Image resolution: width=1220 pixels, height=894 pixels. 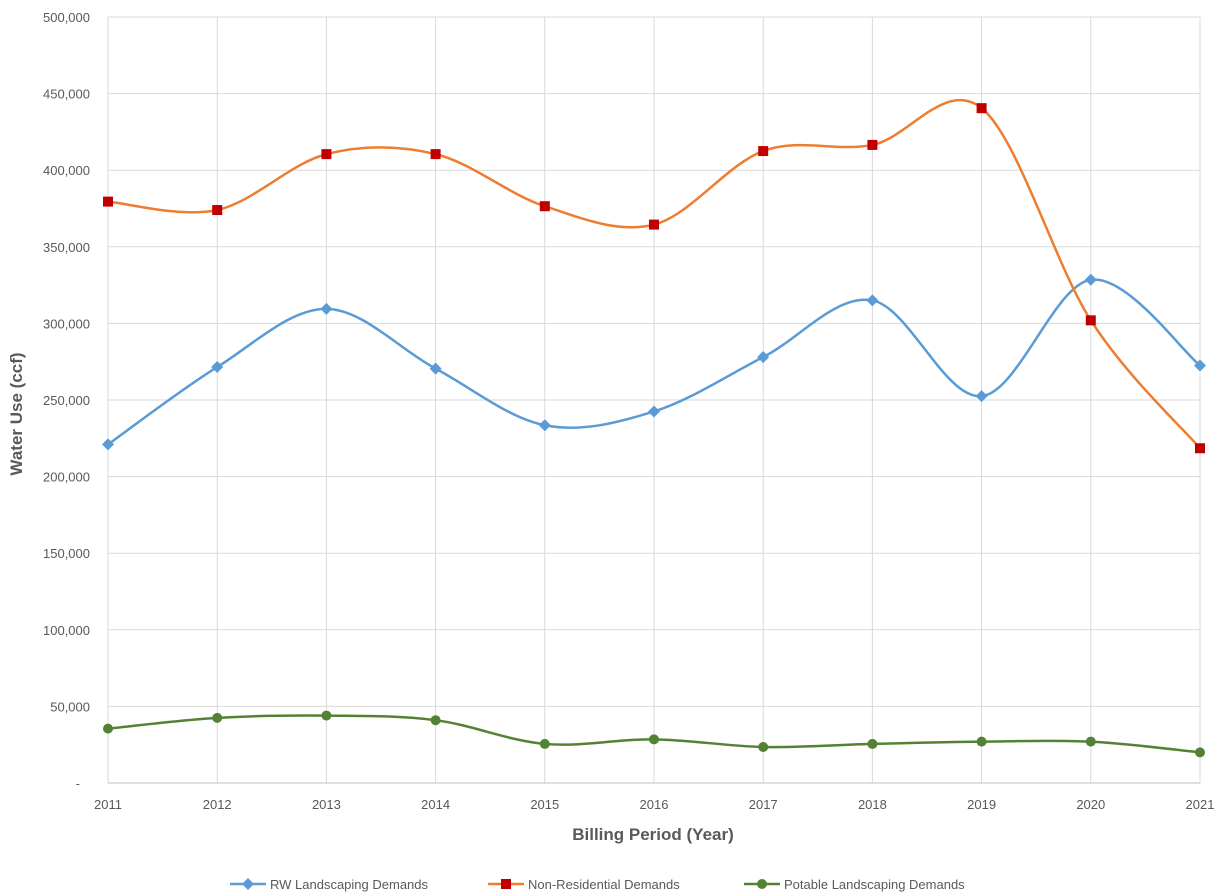 What do you see at coordinates (349, 884) in the screenshot?
I see `legend-label-rw-landscaping: RW Landscaping Demands` at bounding box center [349, 884].